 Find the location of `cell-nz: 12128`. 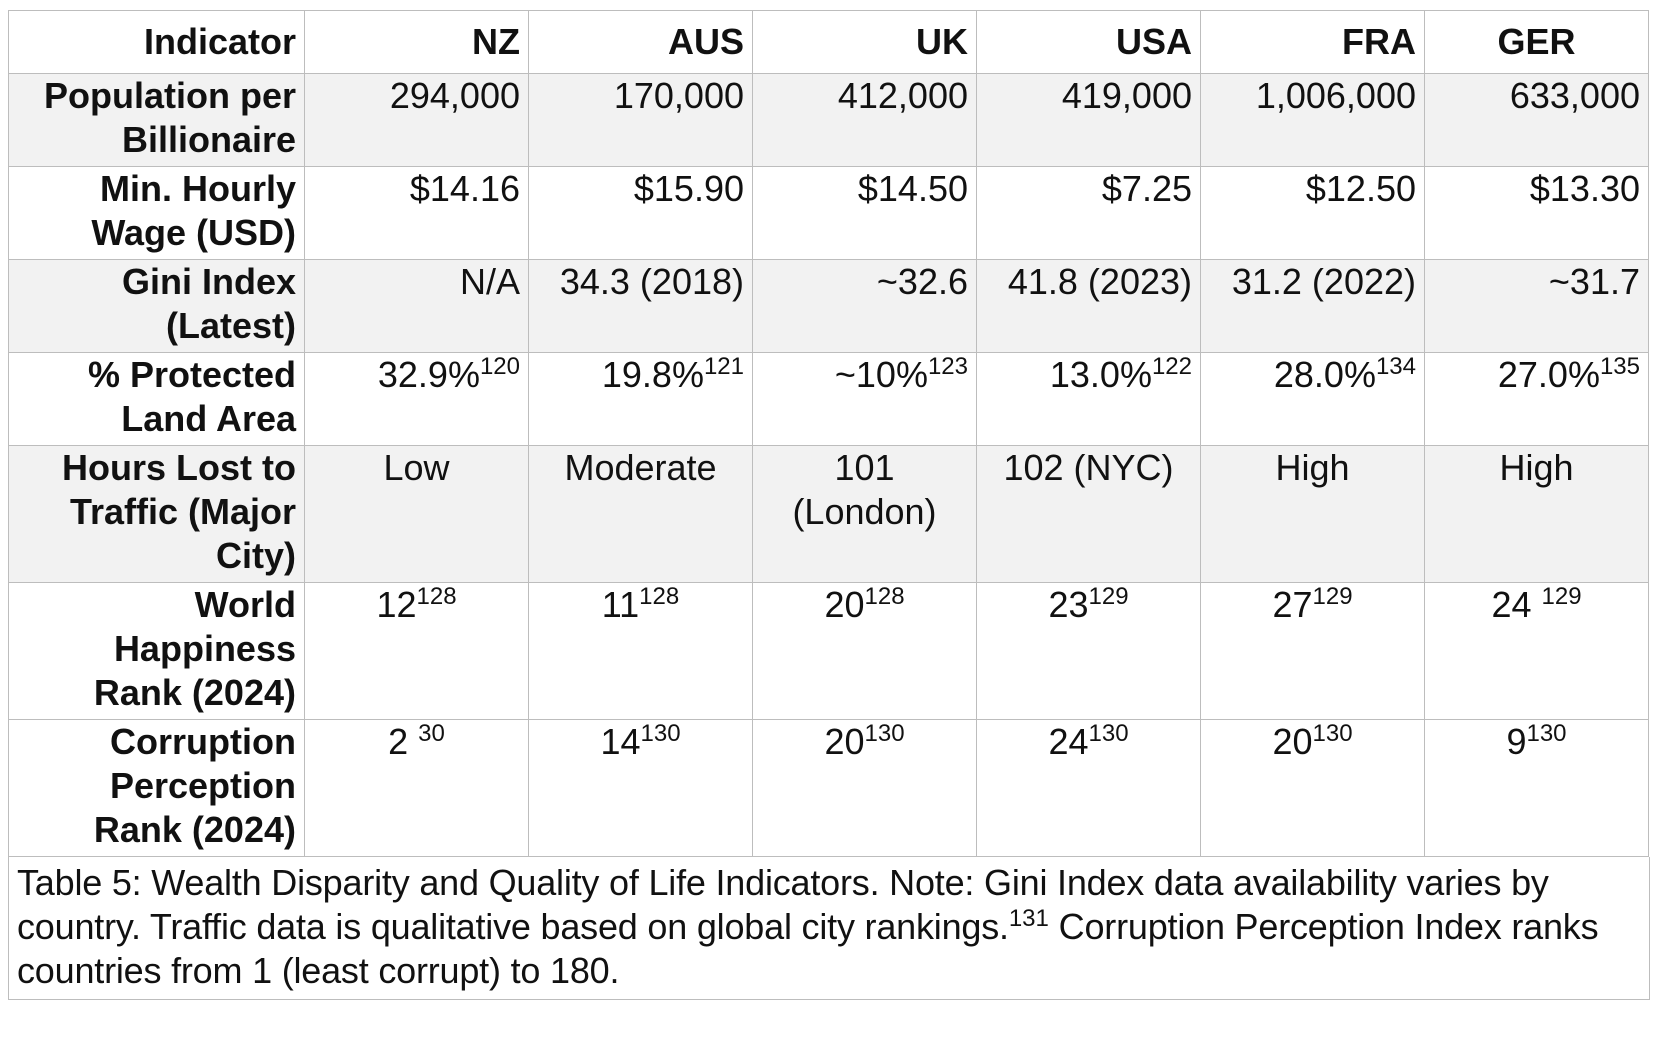

cell-nz: 12128 is located at coordinates (416, 651).